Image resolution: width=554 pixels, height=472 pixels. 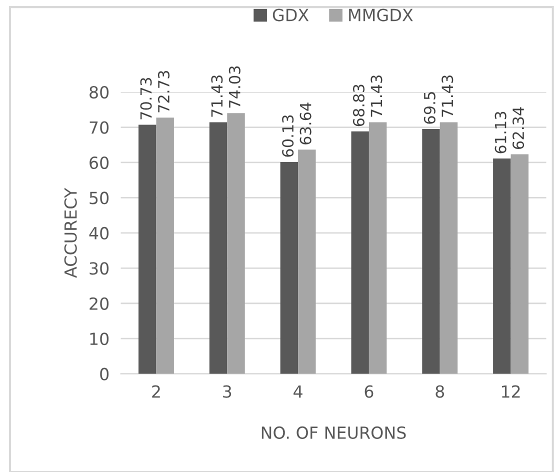 I want to click on legend-label: GDX, so click(x=290, y=15).